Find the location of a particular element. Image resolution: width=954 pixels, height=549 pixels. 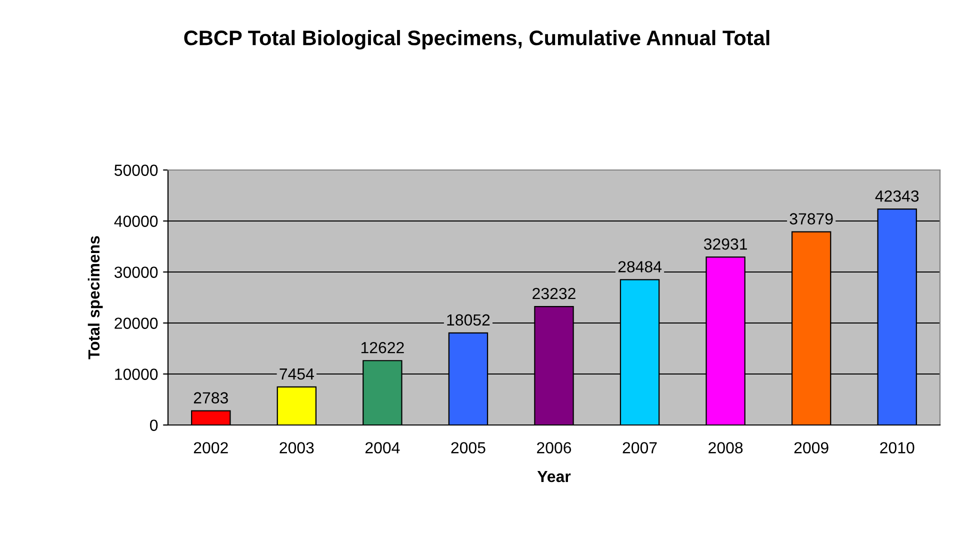

y-tick-label: 30000 is located at coordinates (136, 272).